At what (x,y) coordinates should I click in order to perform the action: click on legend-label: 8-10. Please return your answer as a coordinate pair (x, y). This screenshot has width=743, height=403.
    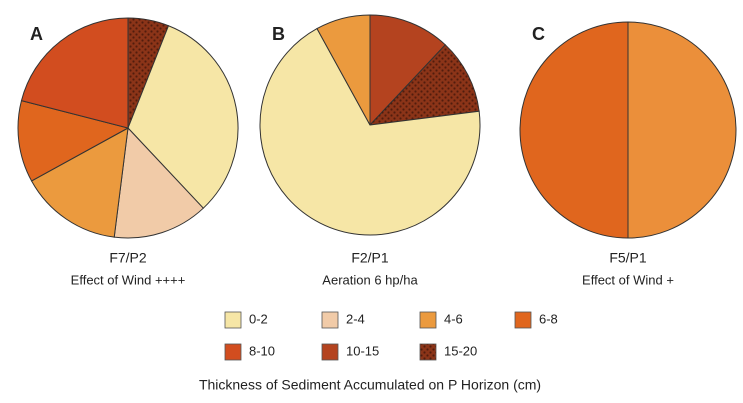
    Looking at the image, I should click on (262, 350).